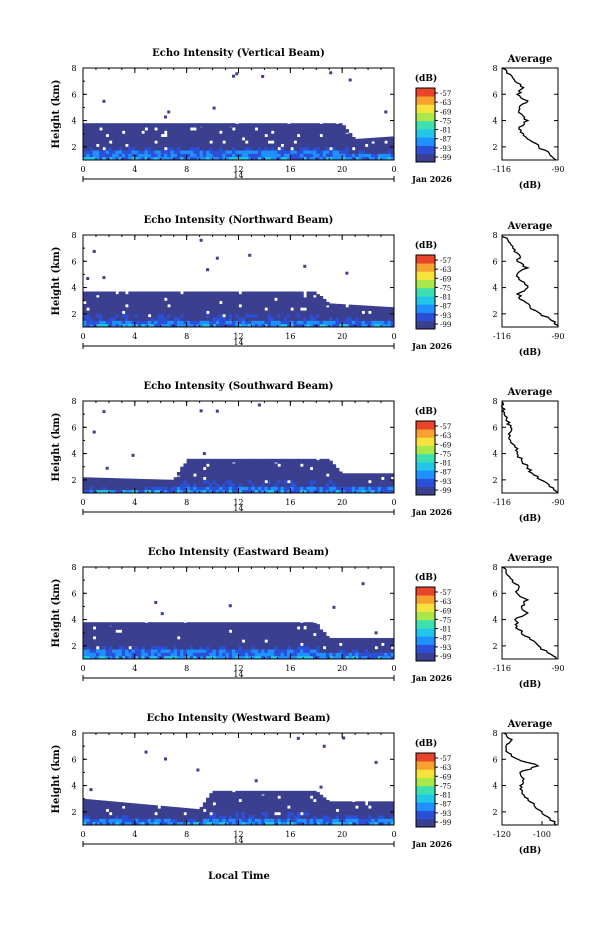 This screenshot has height=929, width=612. Describe the element at coordinates (426, 411) in the screenshot. I see `colorbar-unit: (dB)` at that location.